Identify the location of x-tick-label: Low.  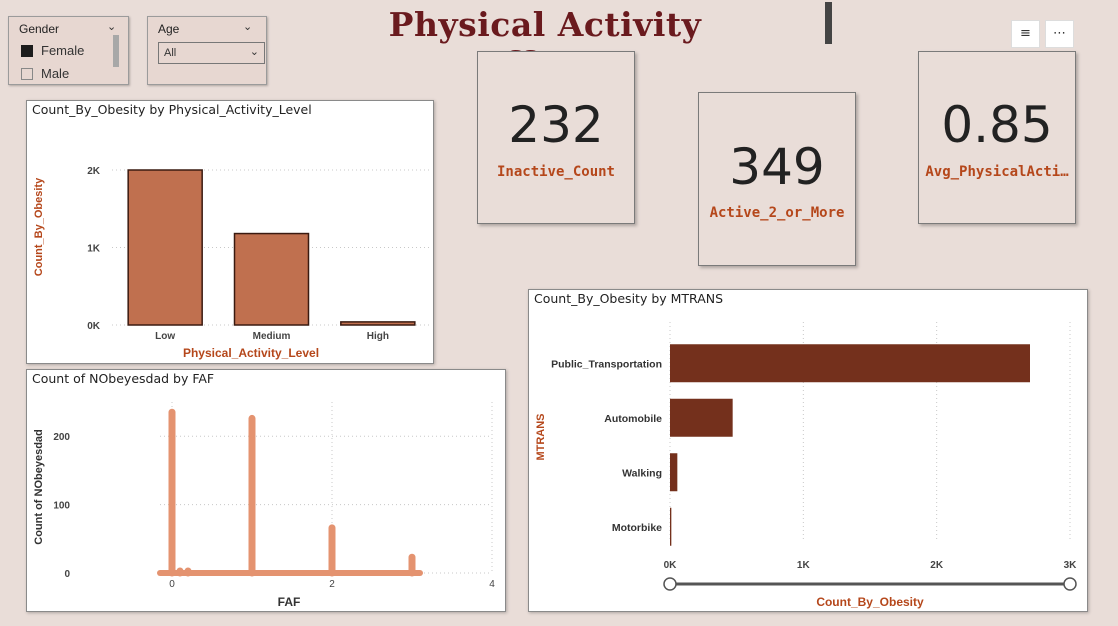
(165, 336).